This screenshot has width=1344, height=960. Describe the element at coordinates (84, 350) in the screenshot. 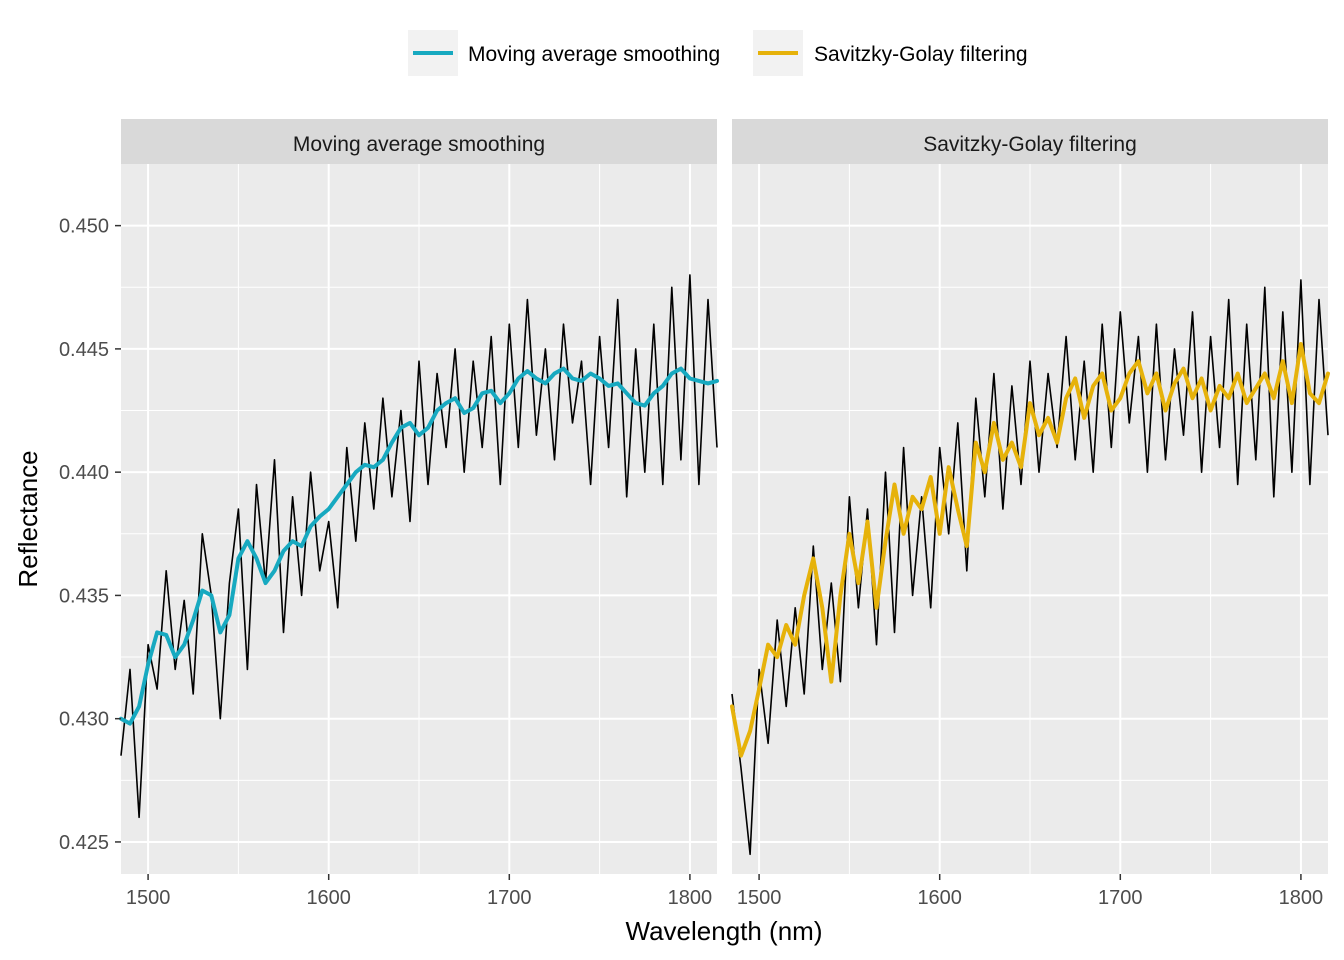

I see `y-tick-label: 0.445` at that location.